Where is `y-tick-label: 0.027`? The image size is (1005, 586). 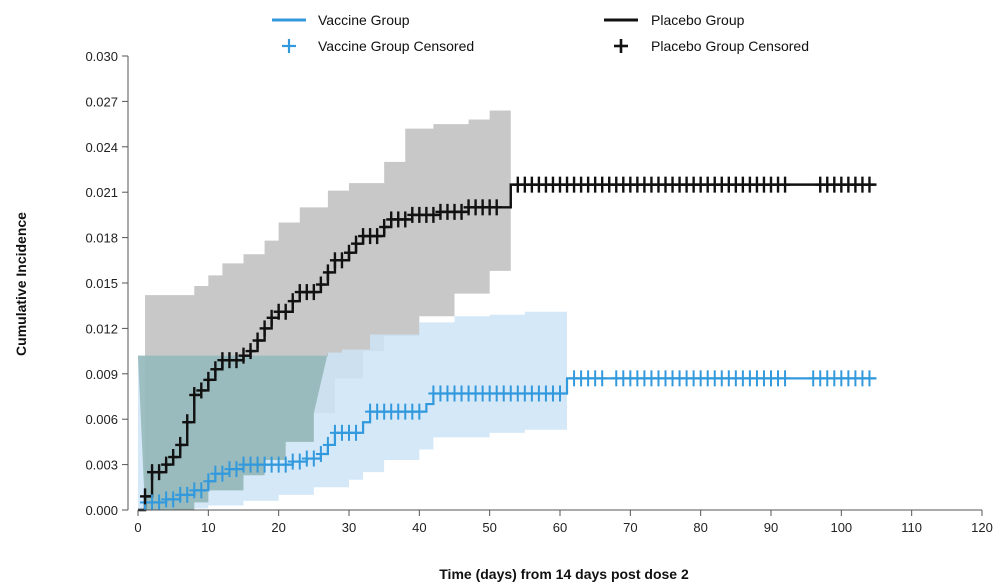
y-tick-label: 0.027 is located at coordinates (101, 101).